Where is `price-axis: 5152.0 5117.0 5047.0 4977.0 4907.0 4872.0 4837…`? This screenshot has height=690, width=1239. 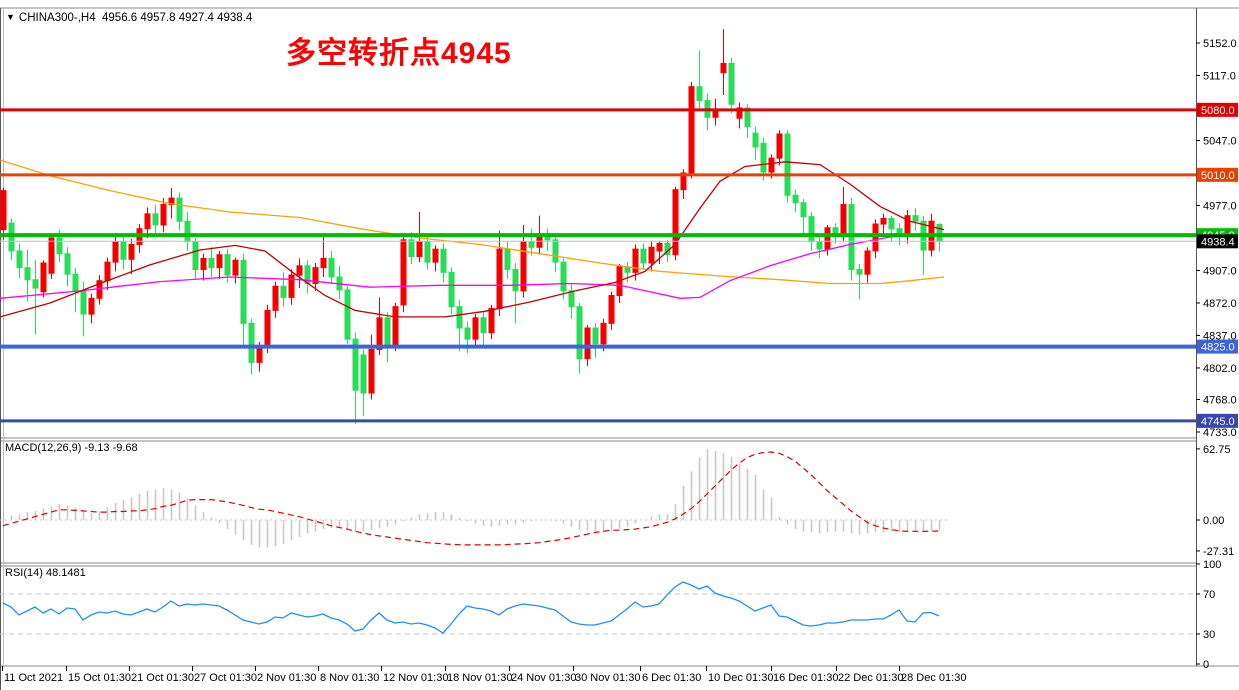 price-axis: 5152.0 5117.0 5047.0 4977.0 4907.0 4872.0 4837… is located at coordinates (1217, 238).